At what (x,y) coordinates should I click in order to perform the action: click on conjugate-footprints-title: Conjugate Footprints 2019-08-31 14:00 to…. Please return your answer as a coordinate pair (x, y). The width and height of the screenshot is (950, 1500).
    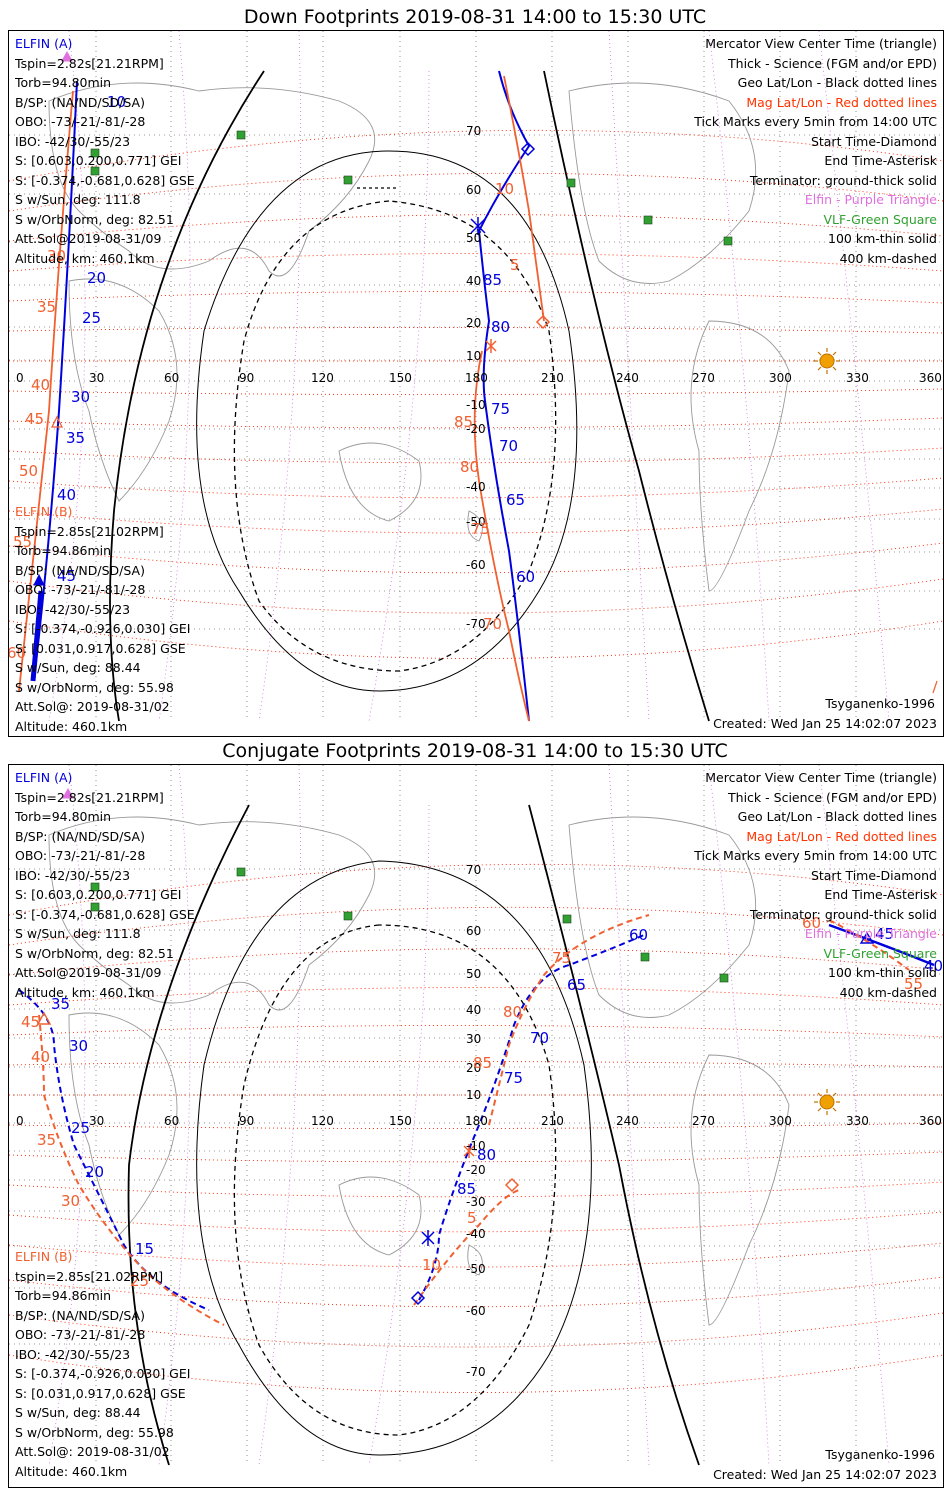
    Looking at the image, I should click on (475, 751).